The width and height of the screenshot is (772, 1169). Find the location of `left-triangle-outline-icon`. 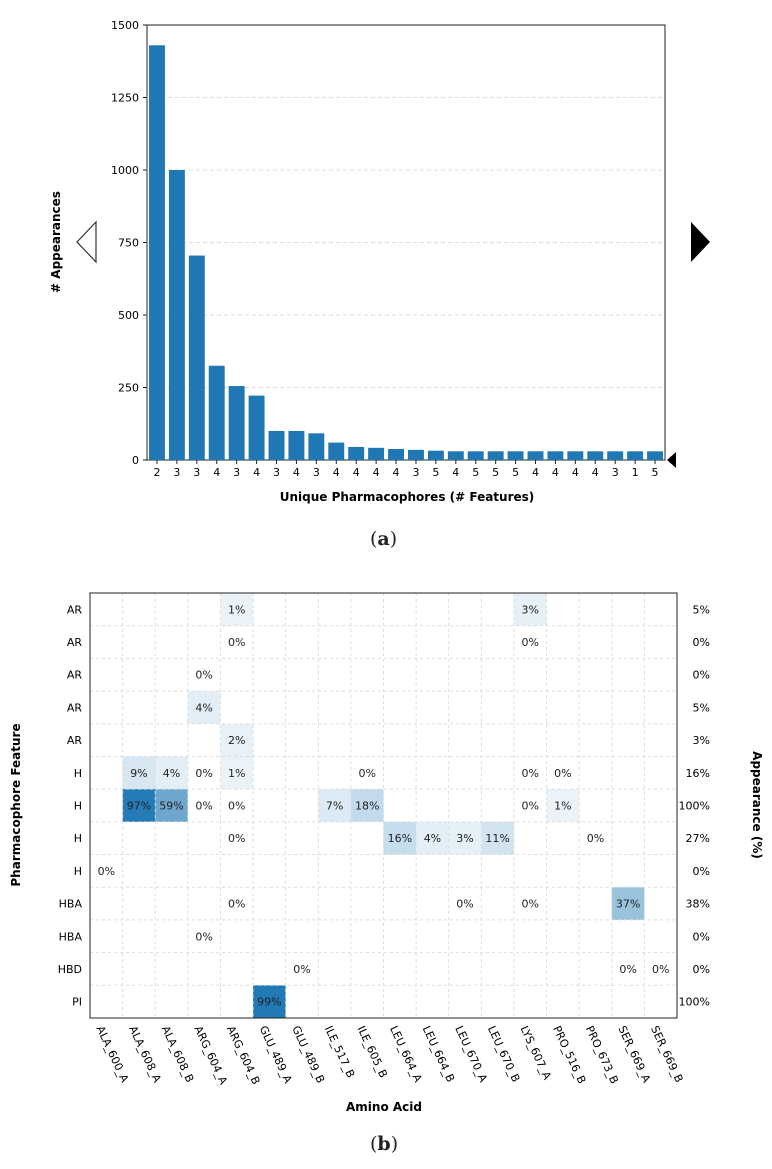

left-triangle-outline-icon is located at coordinates (86, 242).